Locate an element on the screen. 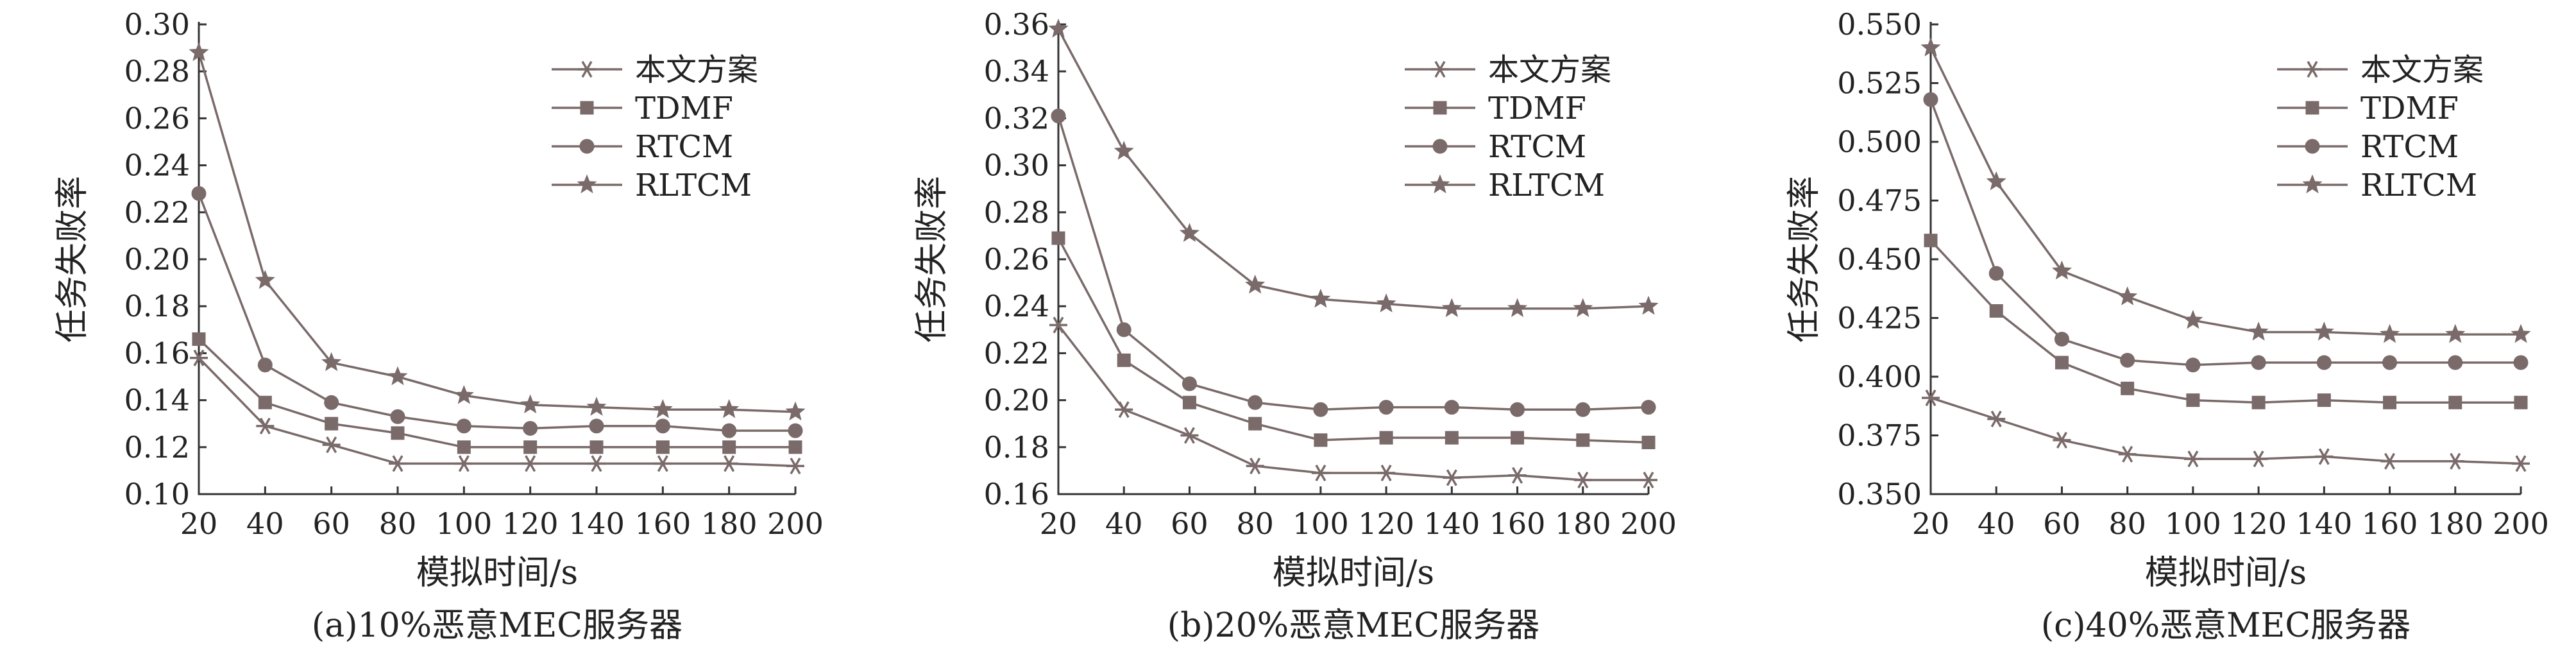  y-tick-label: 0.34 is located at coordinates (1016, 71).